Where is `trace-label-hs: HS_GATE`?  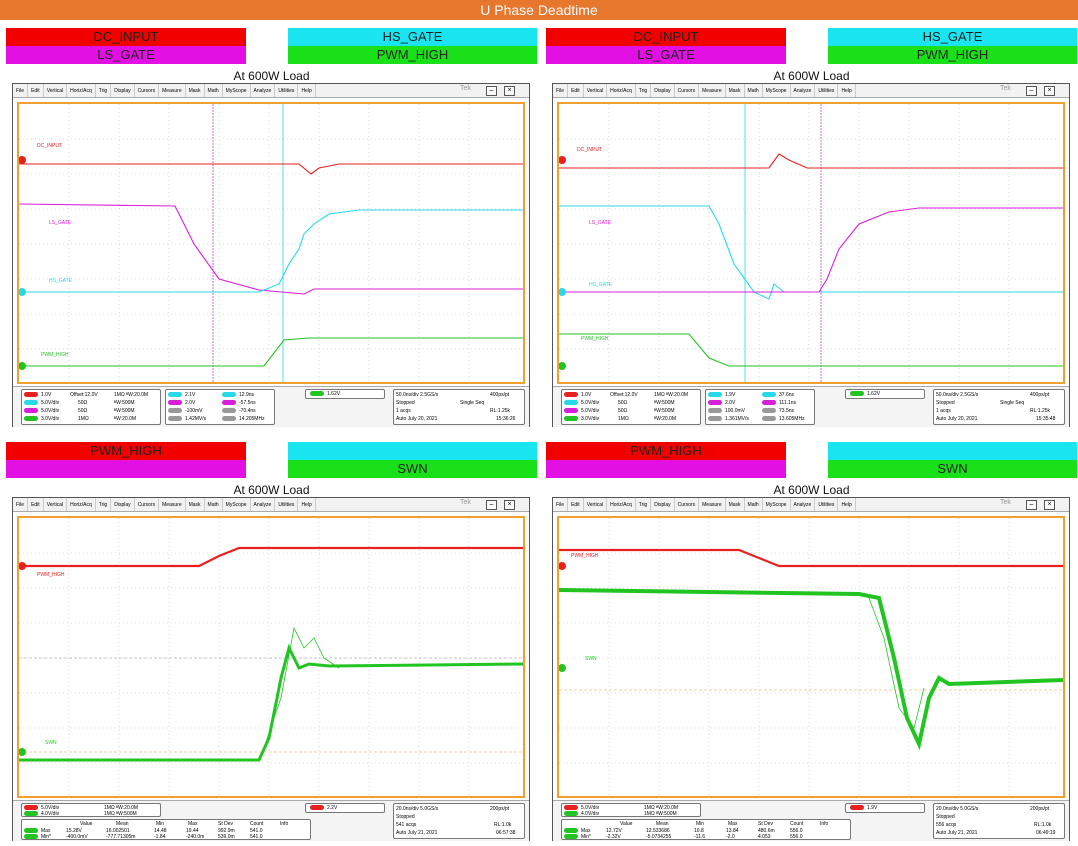
trace-label-hs: HS_GATE is located at coordinates (601, 285).